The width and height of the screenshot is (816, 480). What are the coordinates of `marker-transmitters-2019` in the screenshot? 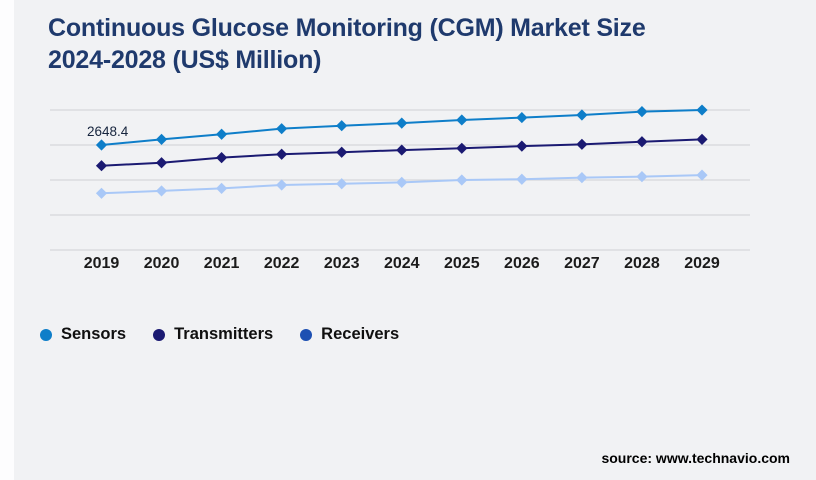 It's located at (101, 166).